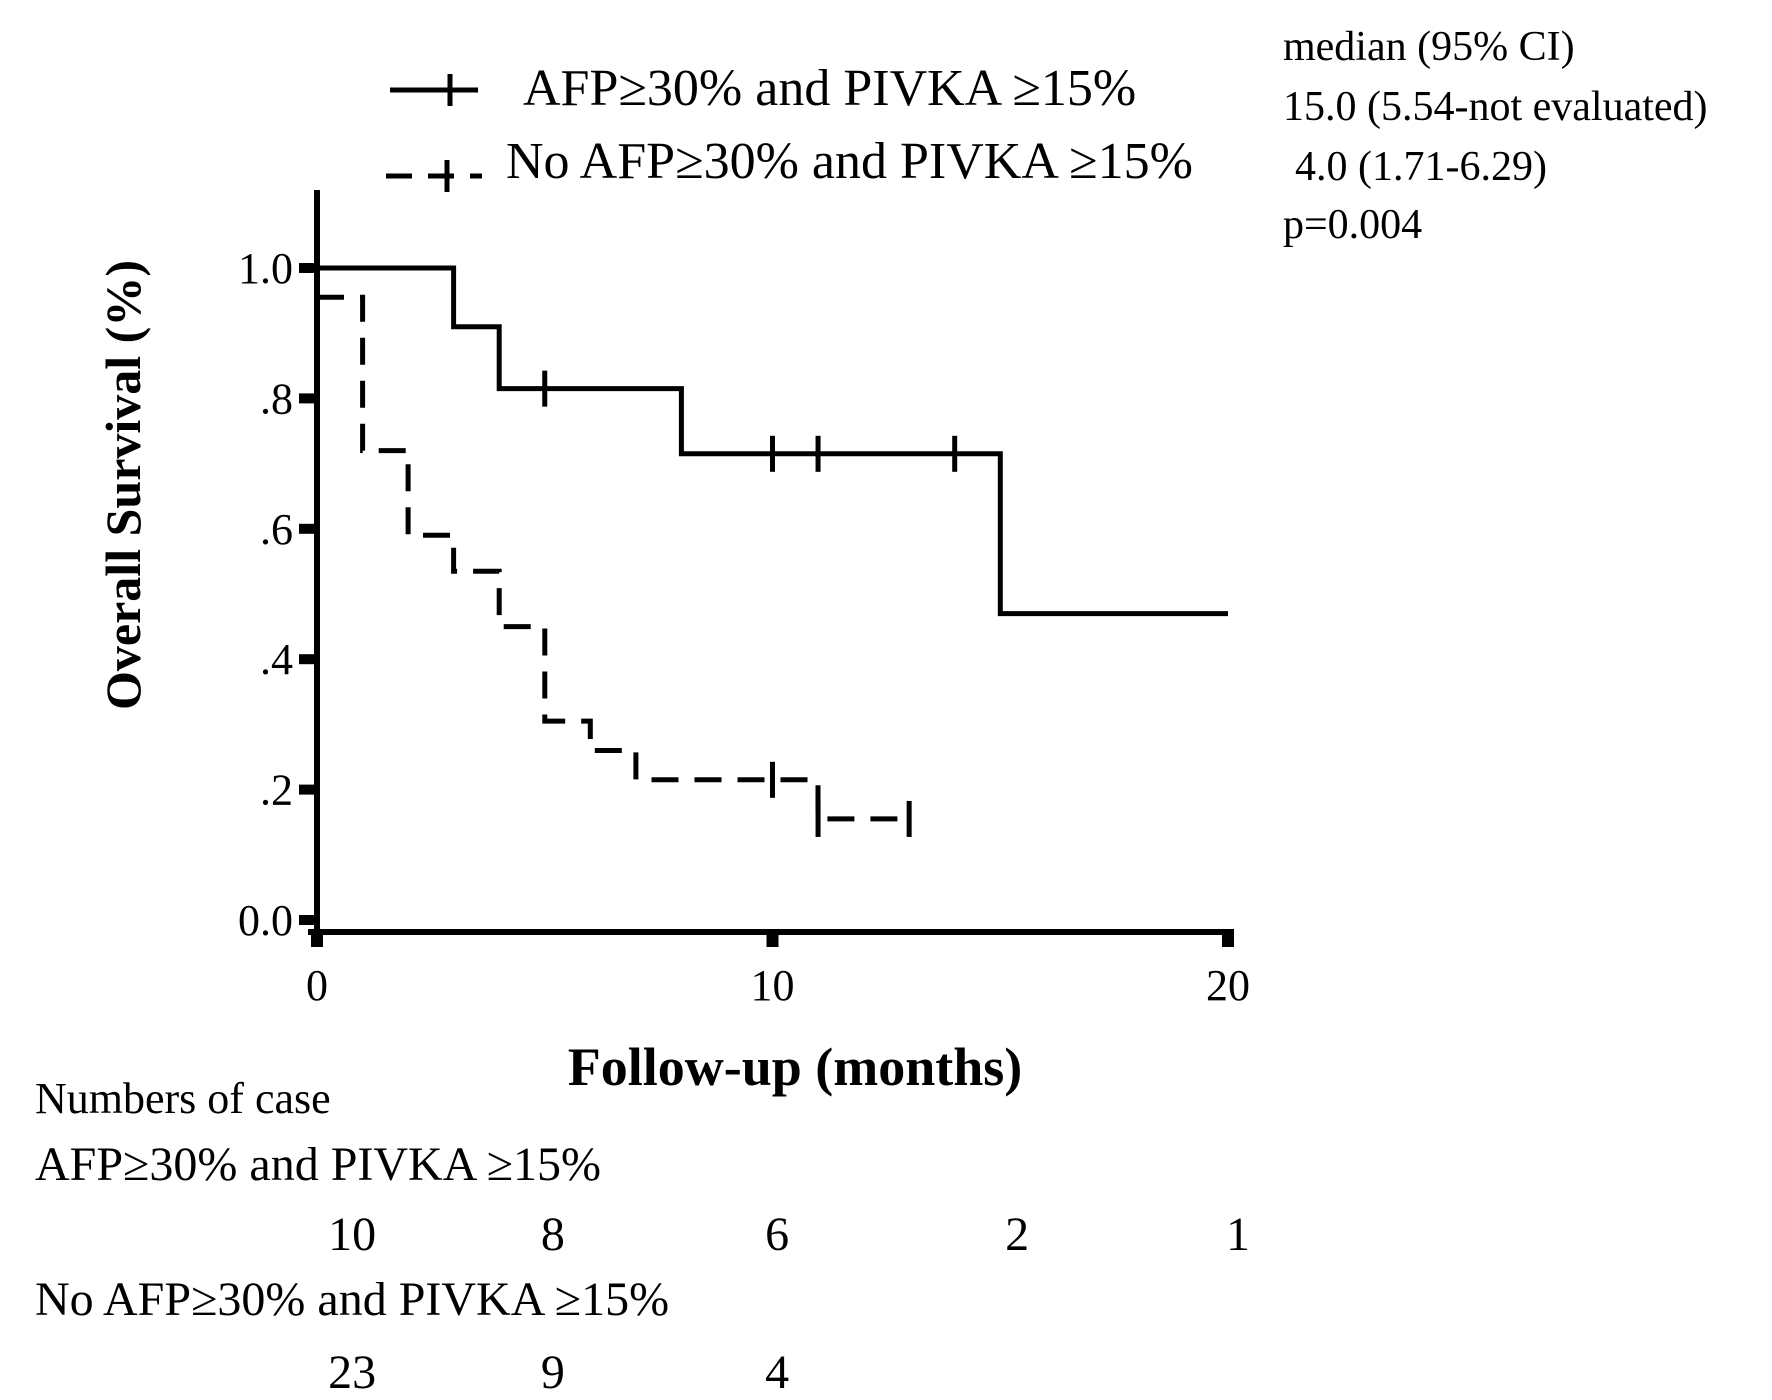 The width and height of the screenshot is (1772, 1400). I want to click on at-risk-count: 8, so click(553, 1234).